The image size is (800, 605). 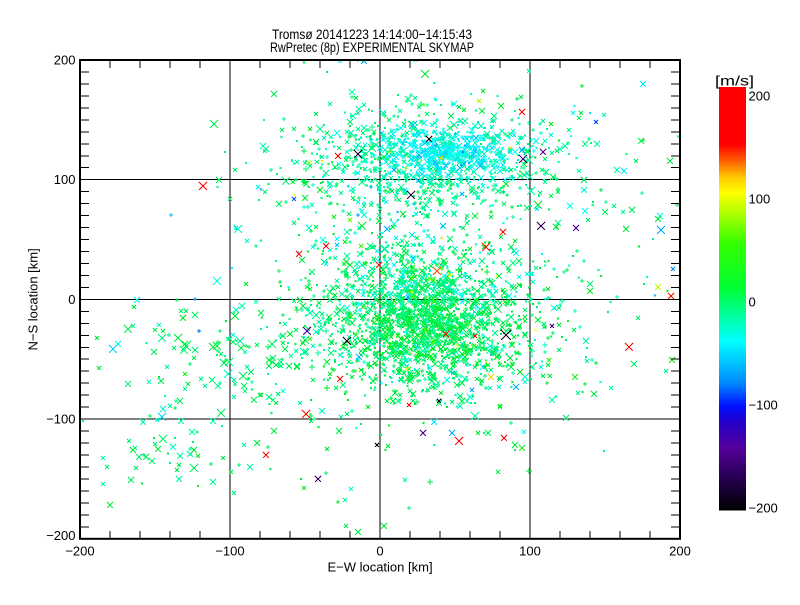 What do you see at coordinates (372, 47) in the screenshot?
I see `svg-text:RwPretec (8p) EXPERIMENTAL SKY: RwPretec (8p) EXPERIMENTAL SKYMAP` at bounding box center [372, 47].